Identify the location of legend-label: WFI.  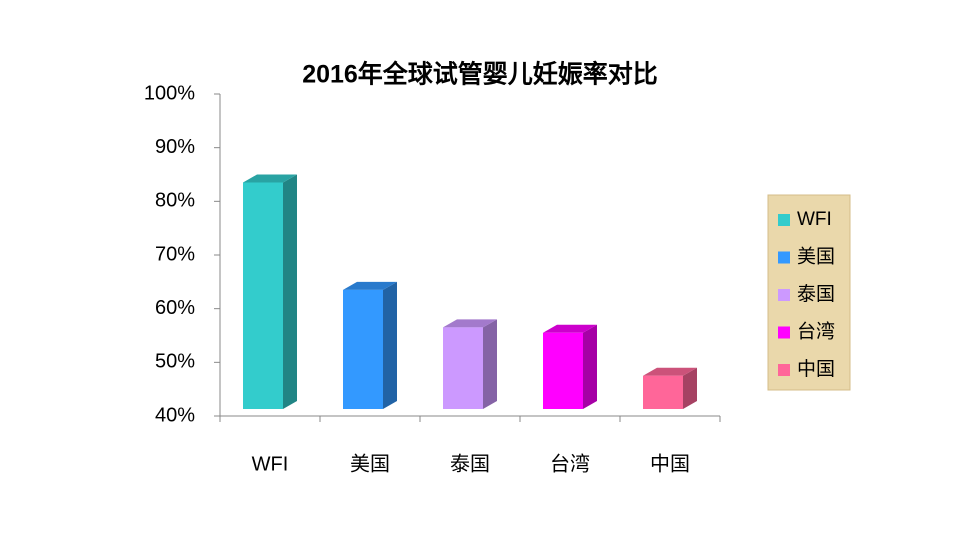
(814, 219).